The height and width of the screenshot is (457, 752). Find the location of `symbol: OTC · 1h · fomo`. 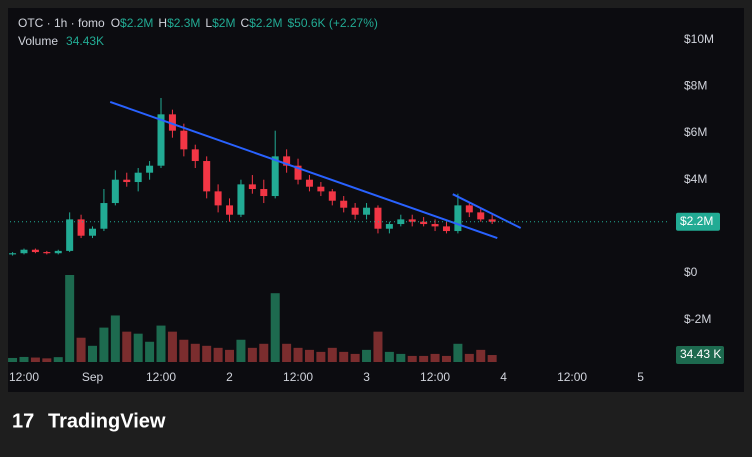

symbol: OTC · 1h · fomo is located at coordinates (61, 23).